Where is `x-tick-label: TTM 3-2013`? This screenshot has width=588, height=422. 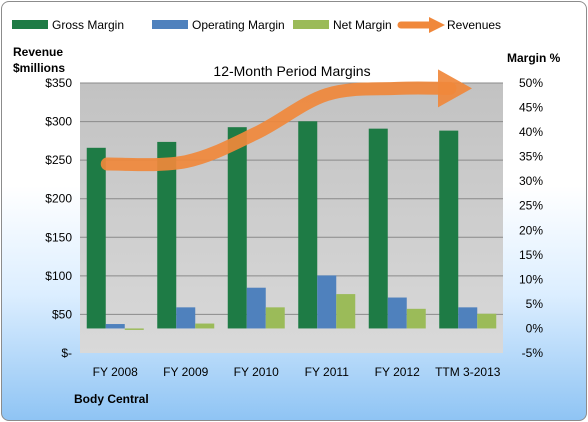
x-tick-label: TTM 3-2013 is located at coordinates (468, 372).